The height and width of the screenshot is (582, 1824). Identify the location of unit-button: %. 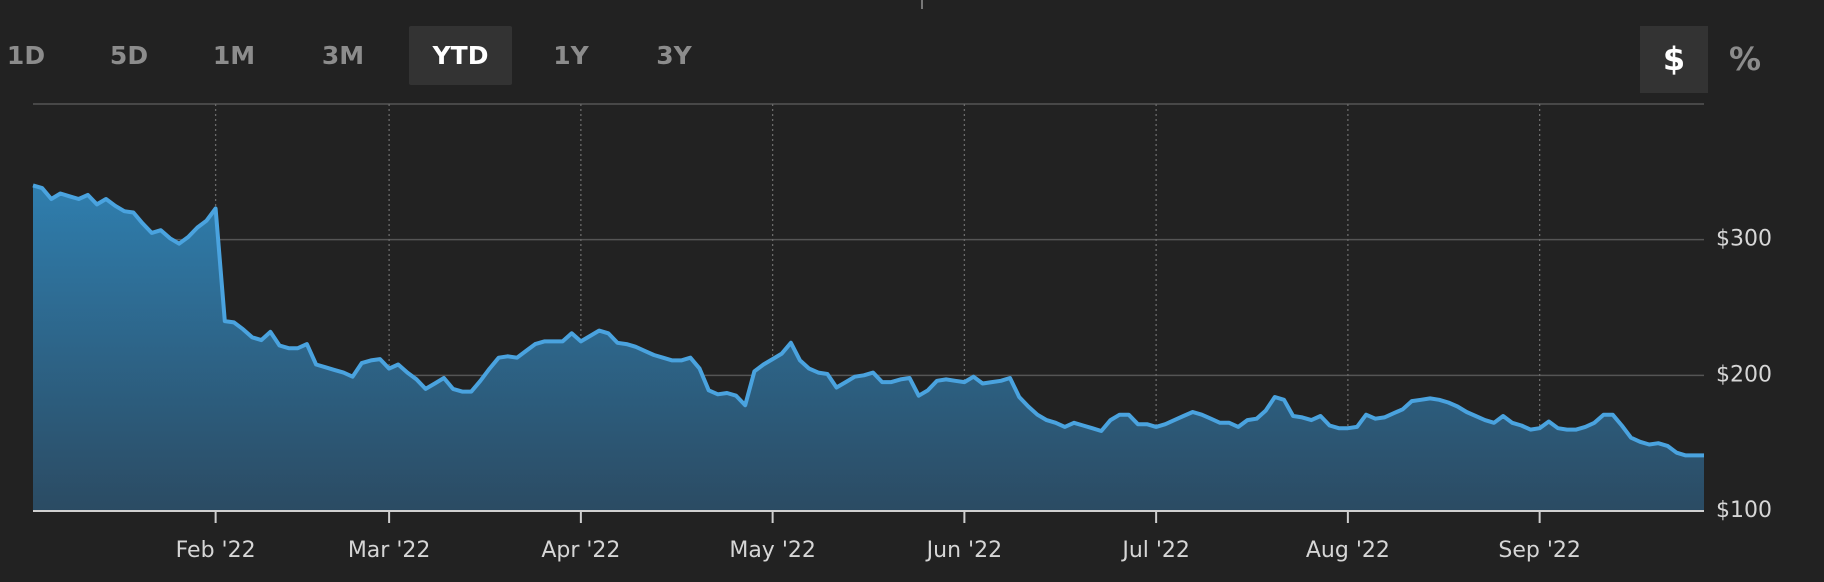
(1745, 59).